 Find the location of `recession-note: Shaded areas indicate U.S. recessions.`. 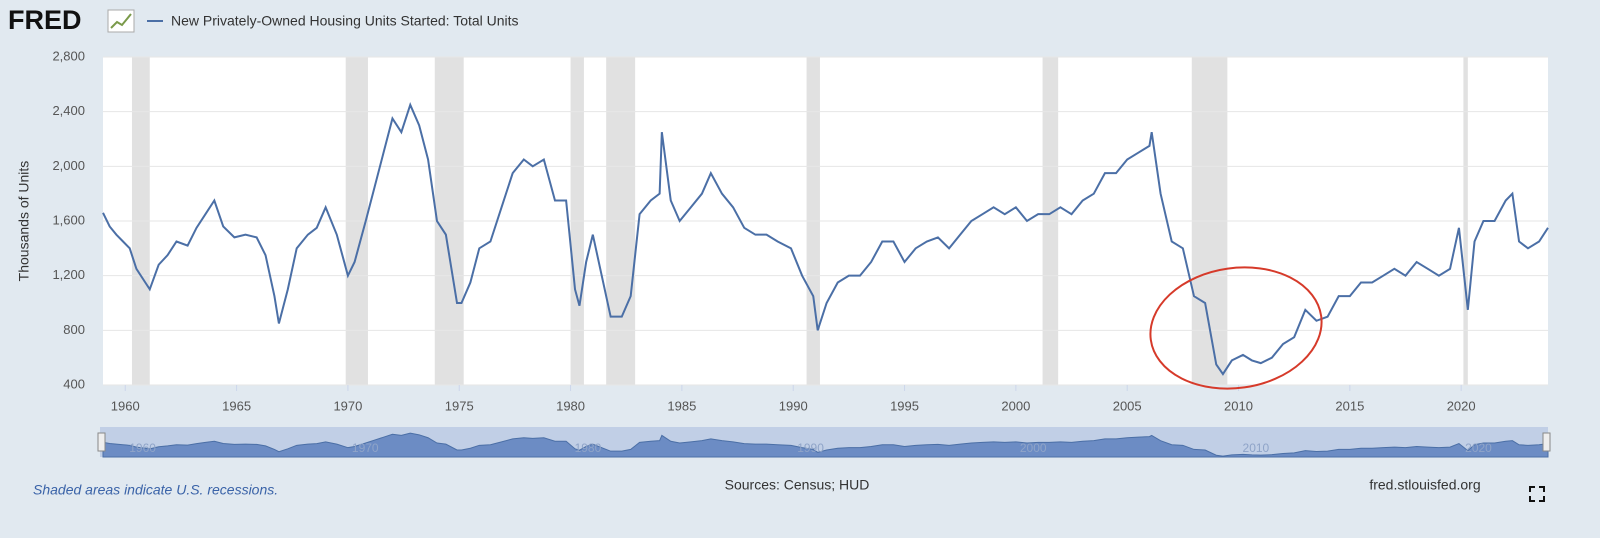

recession-note: Shaded areas indicate U.S. recessions. is located at coordinates (155, 490).